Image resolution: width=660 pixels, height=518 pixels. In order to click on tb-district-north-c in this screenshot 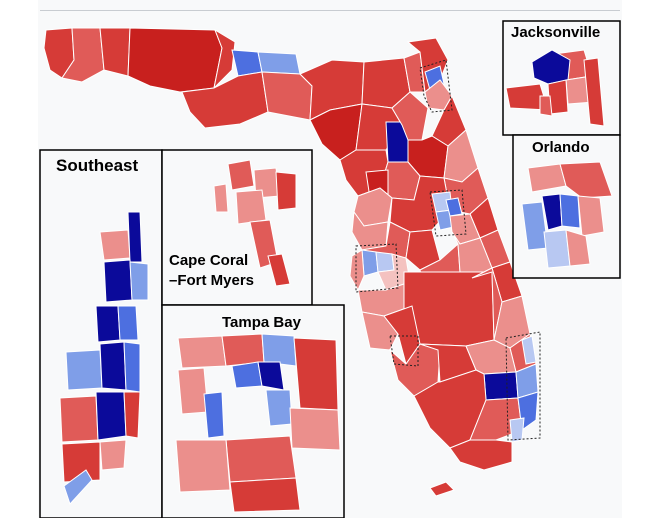, I will do `click(279, 350)`.